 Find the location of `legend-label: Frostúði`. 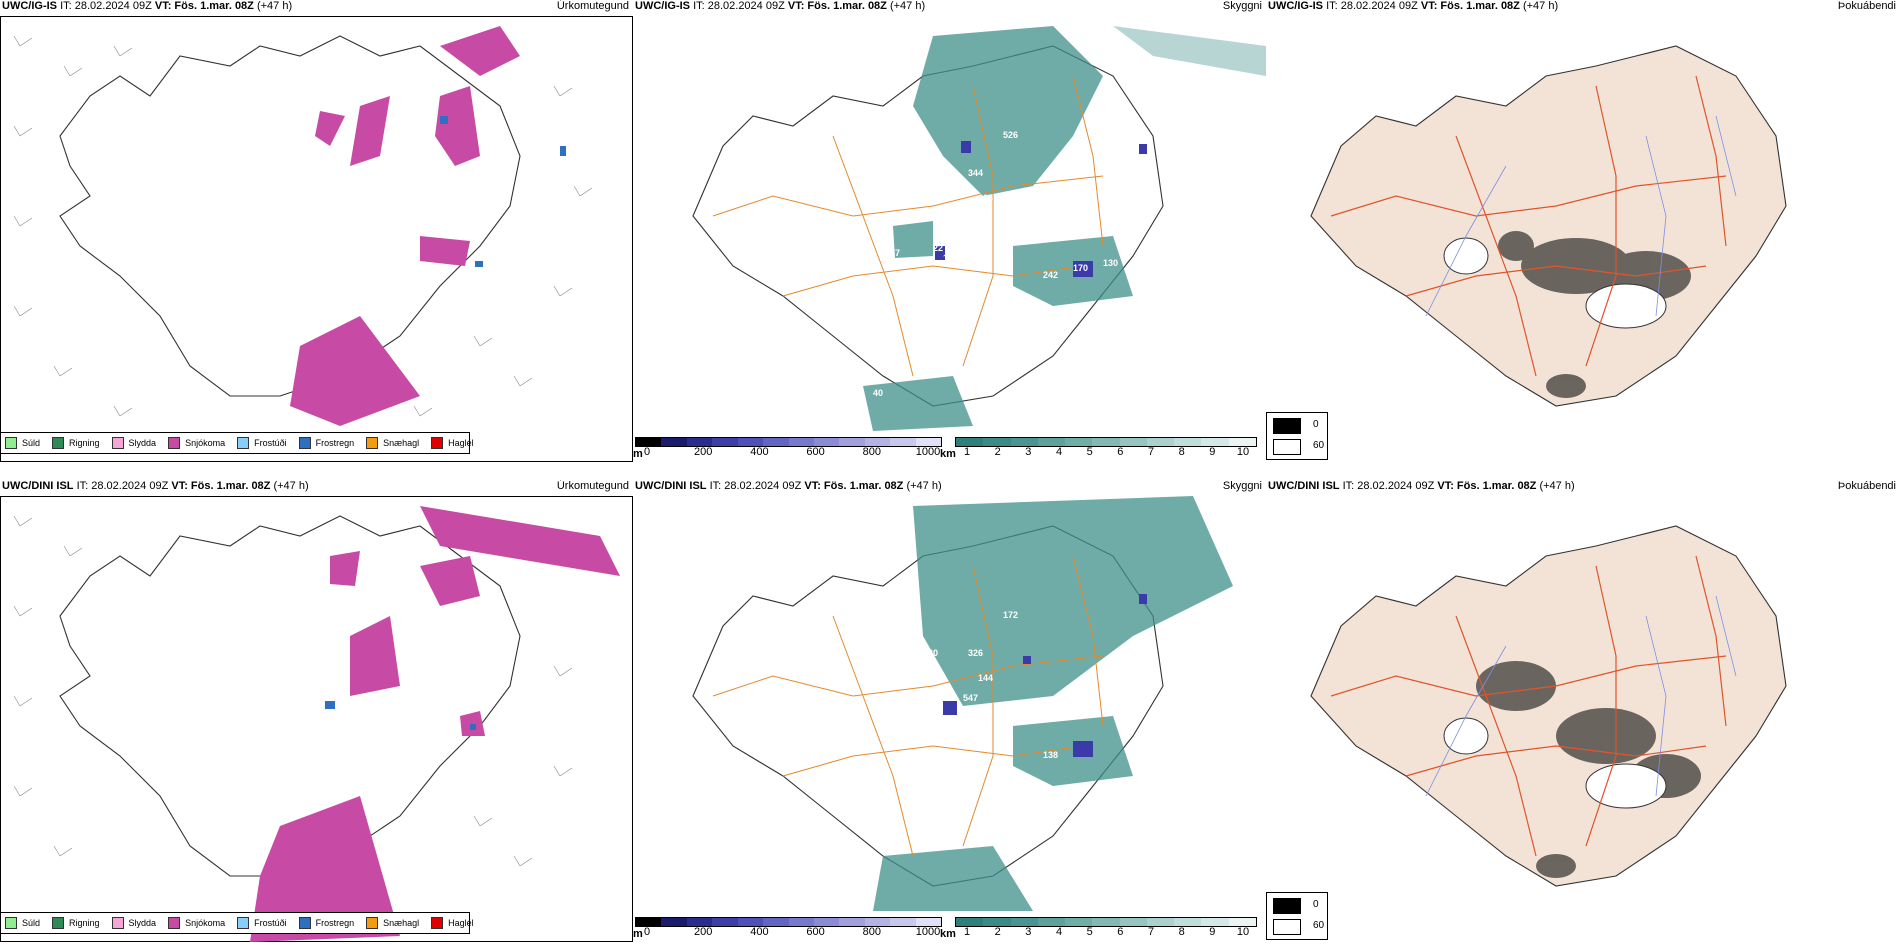

legend-label: Frostúði is located at coordinates (270, 923).